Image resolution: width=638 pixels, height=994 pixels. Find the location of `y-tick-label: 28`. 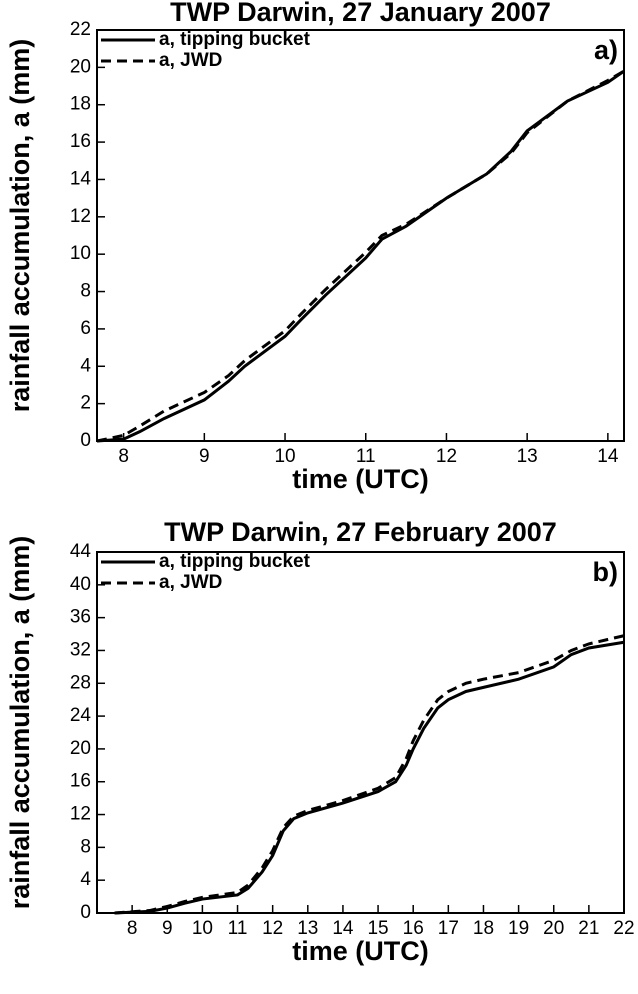

y-tick-label: 28 is located at coordinates (80, 682).